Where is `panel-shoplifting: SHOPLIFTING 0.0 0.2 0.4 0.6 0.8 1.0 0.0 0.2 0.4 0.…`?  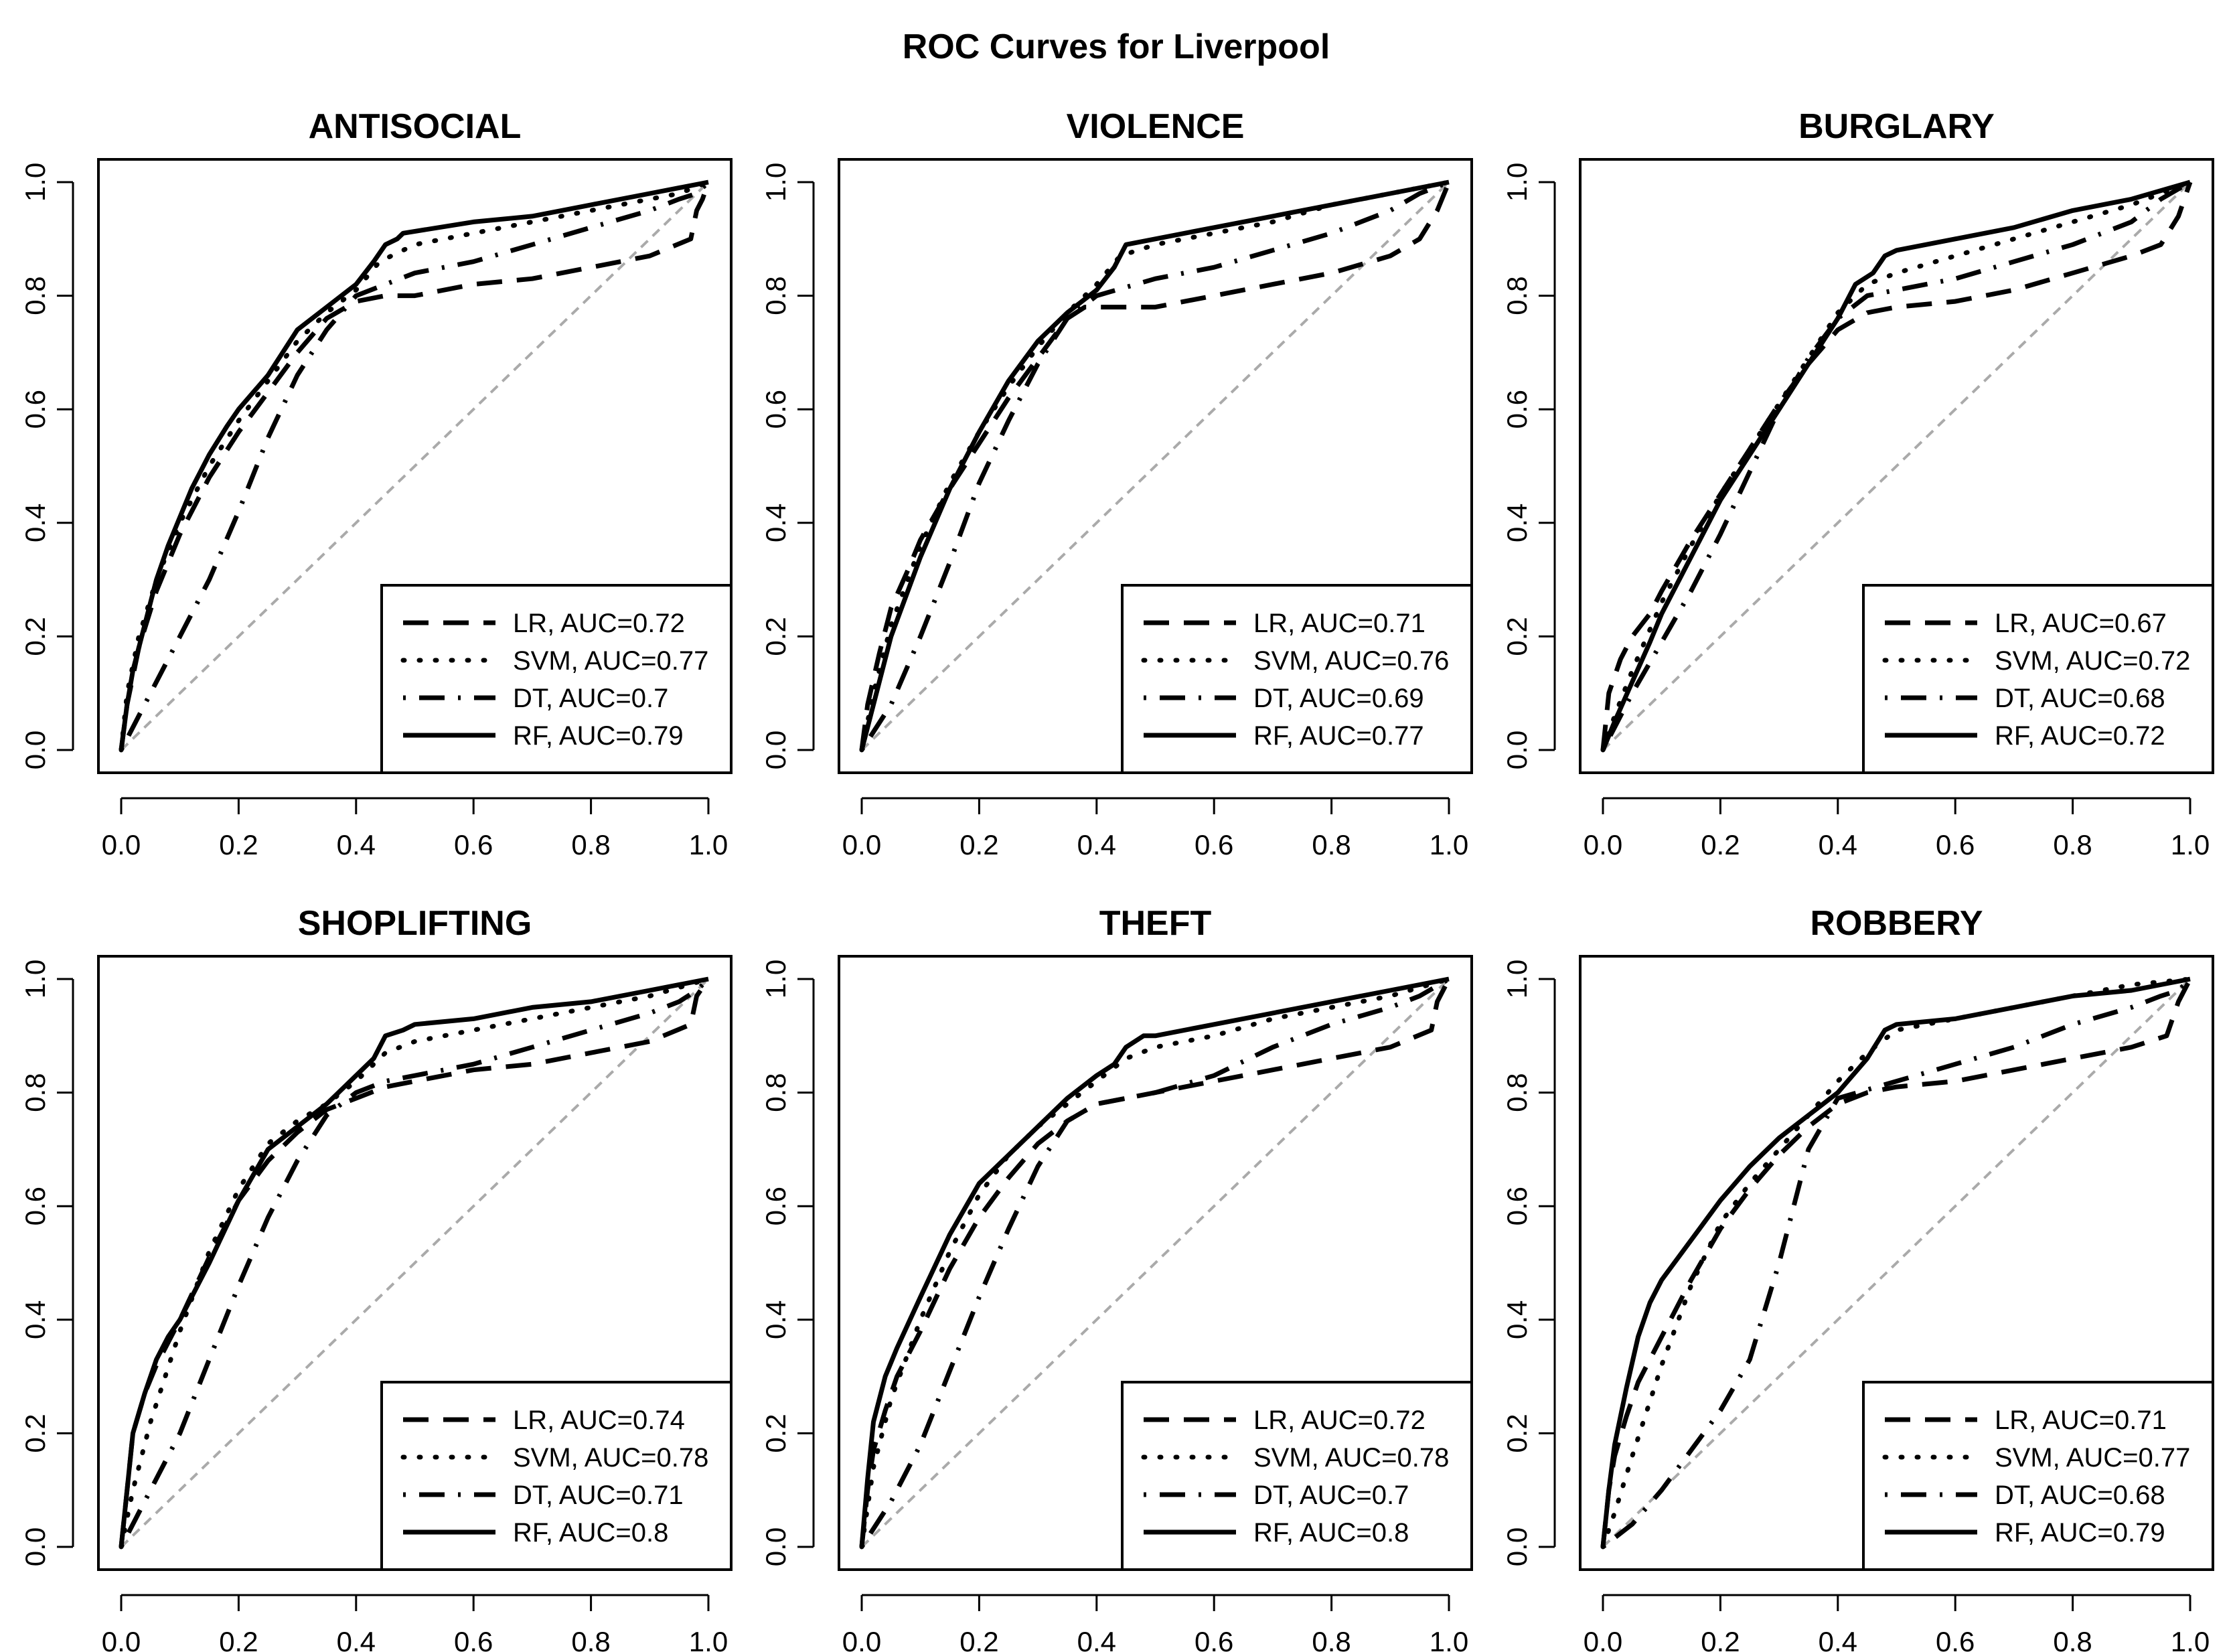 panel-shoplifting: SHOPLIFTING 0.0 0.2 0.4 0.6 0.8 1.0 0.0 0.2 0.4 0.… is located at coordinates (376, 1278).